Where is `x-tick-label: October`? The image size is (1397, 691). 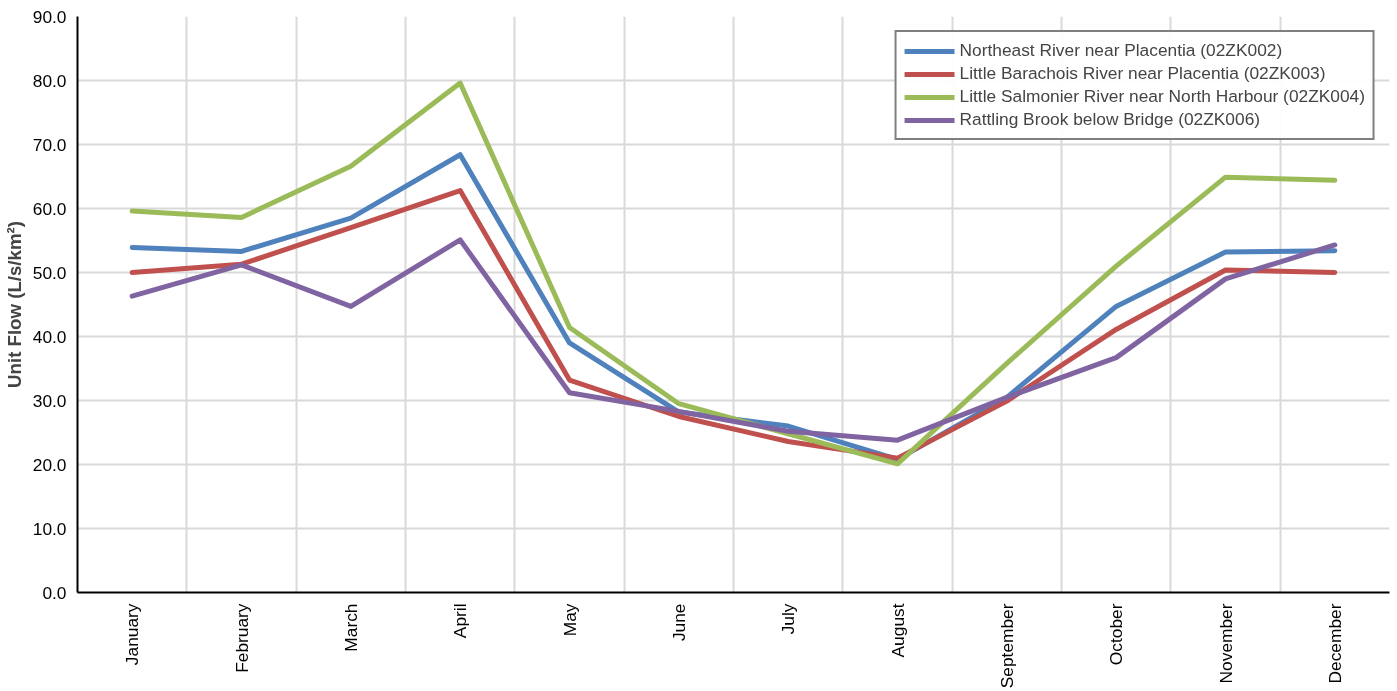 x-tick-label: October is located at coordinates (1116, 634).